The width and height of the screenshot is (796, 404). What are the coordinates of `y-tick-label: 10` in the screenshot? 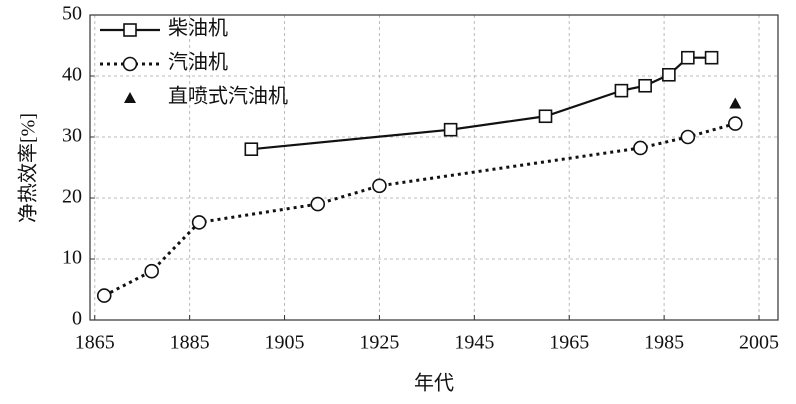 It's located at (72, 258).